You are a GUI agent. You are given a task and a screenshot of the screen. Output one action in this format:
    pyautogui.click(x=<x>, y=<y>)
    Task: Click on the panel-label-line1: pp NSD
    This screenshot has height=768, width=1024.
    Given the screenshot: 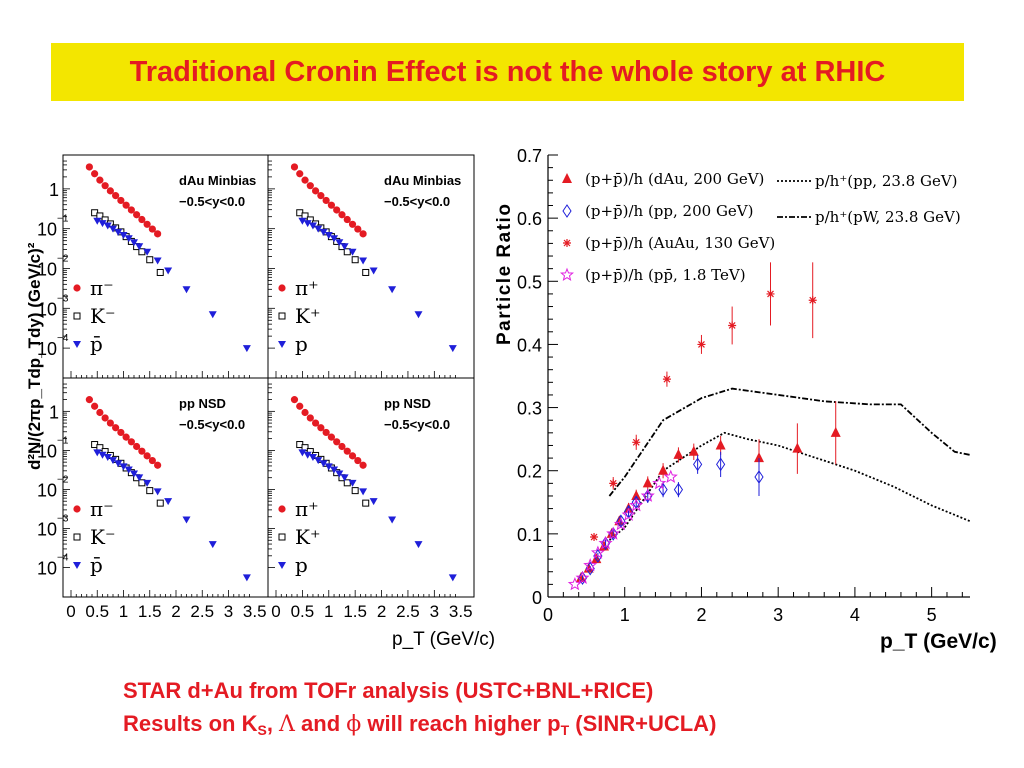 What is the action you would take?
    pyautogui.click(x=407, y=403)
    